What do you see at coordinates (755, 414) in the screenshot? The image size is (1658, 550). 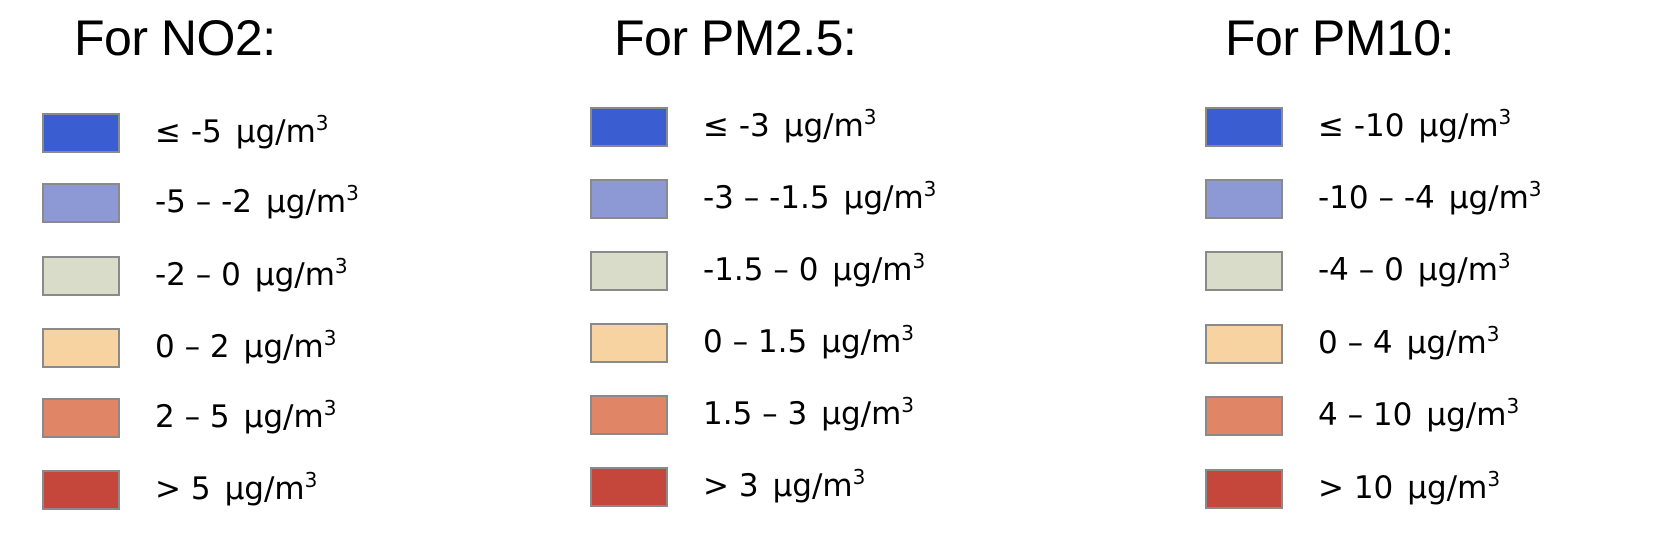 I see `range-value: 1.5 – 3` at bounding box center [755, 414].